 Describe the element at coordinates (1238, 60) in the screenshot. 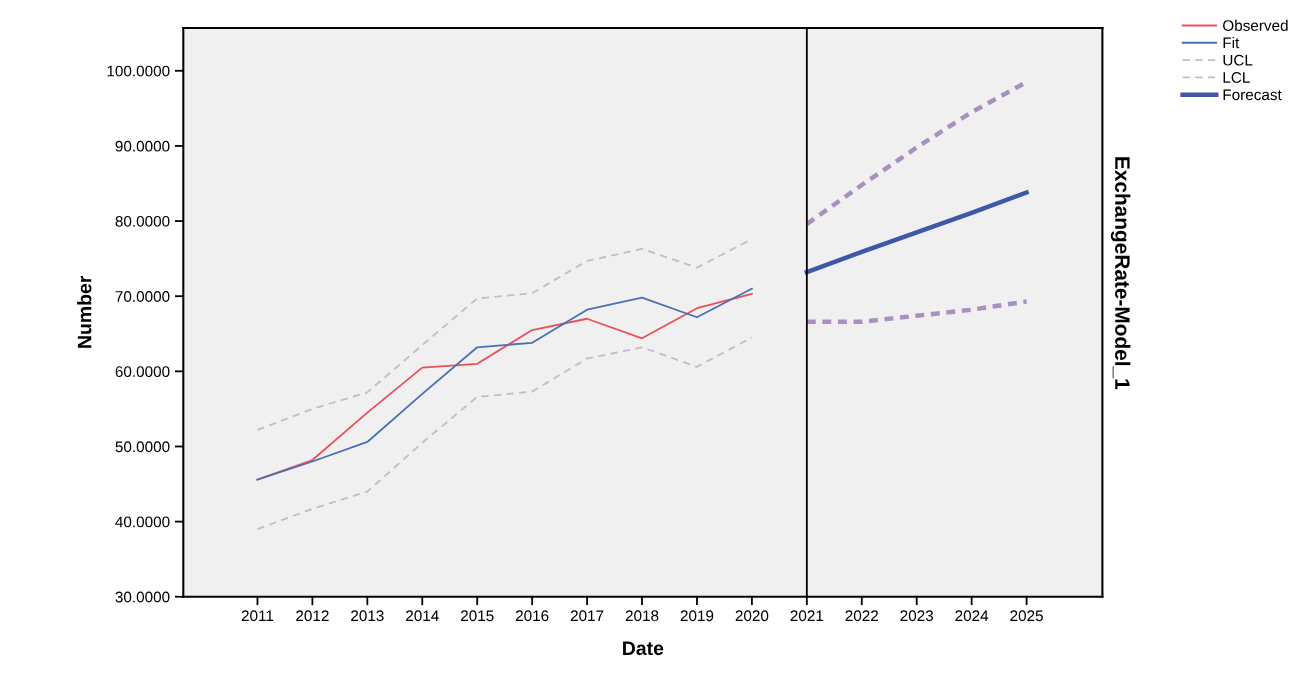

I see `legend-label: UCL` at that location.